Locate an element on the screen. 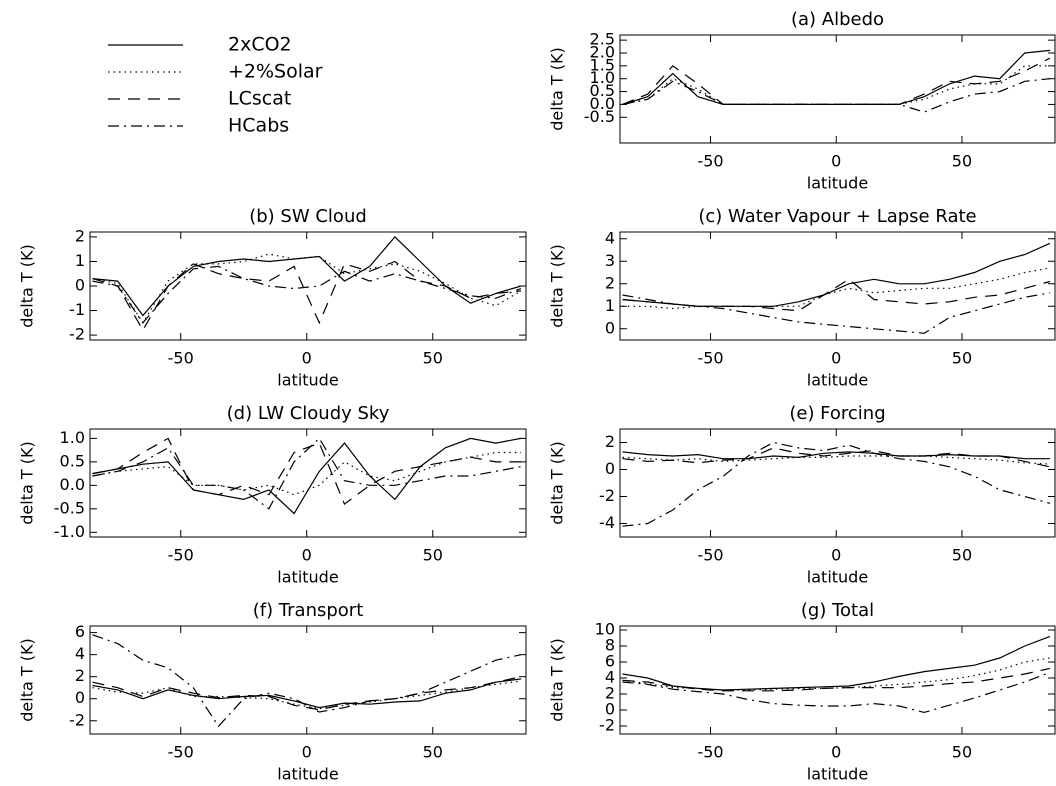 The width and height of the screenshot is (1056, 786). y-tick-label: 2.5 is located at coordinates (602, 39).